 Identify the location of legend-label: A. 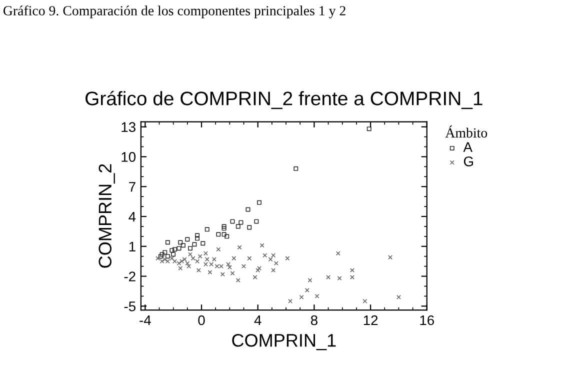
(467, 147).